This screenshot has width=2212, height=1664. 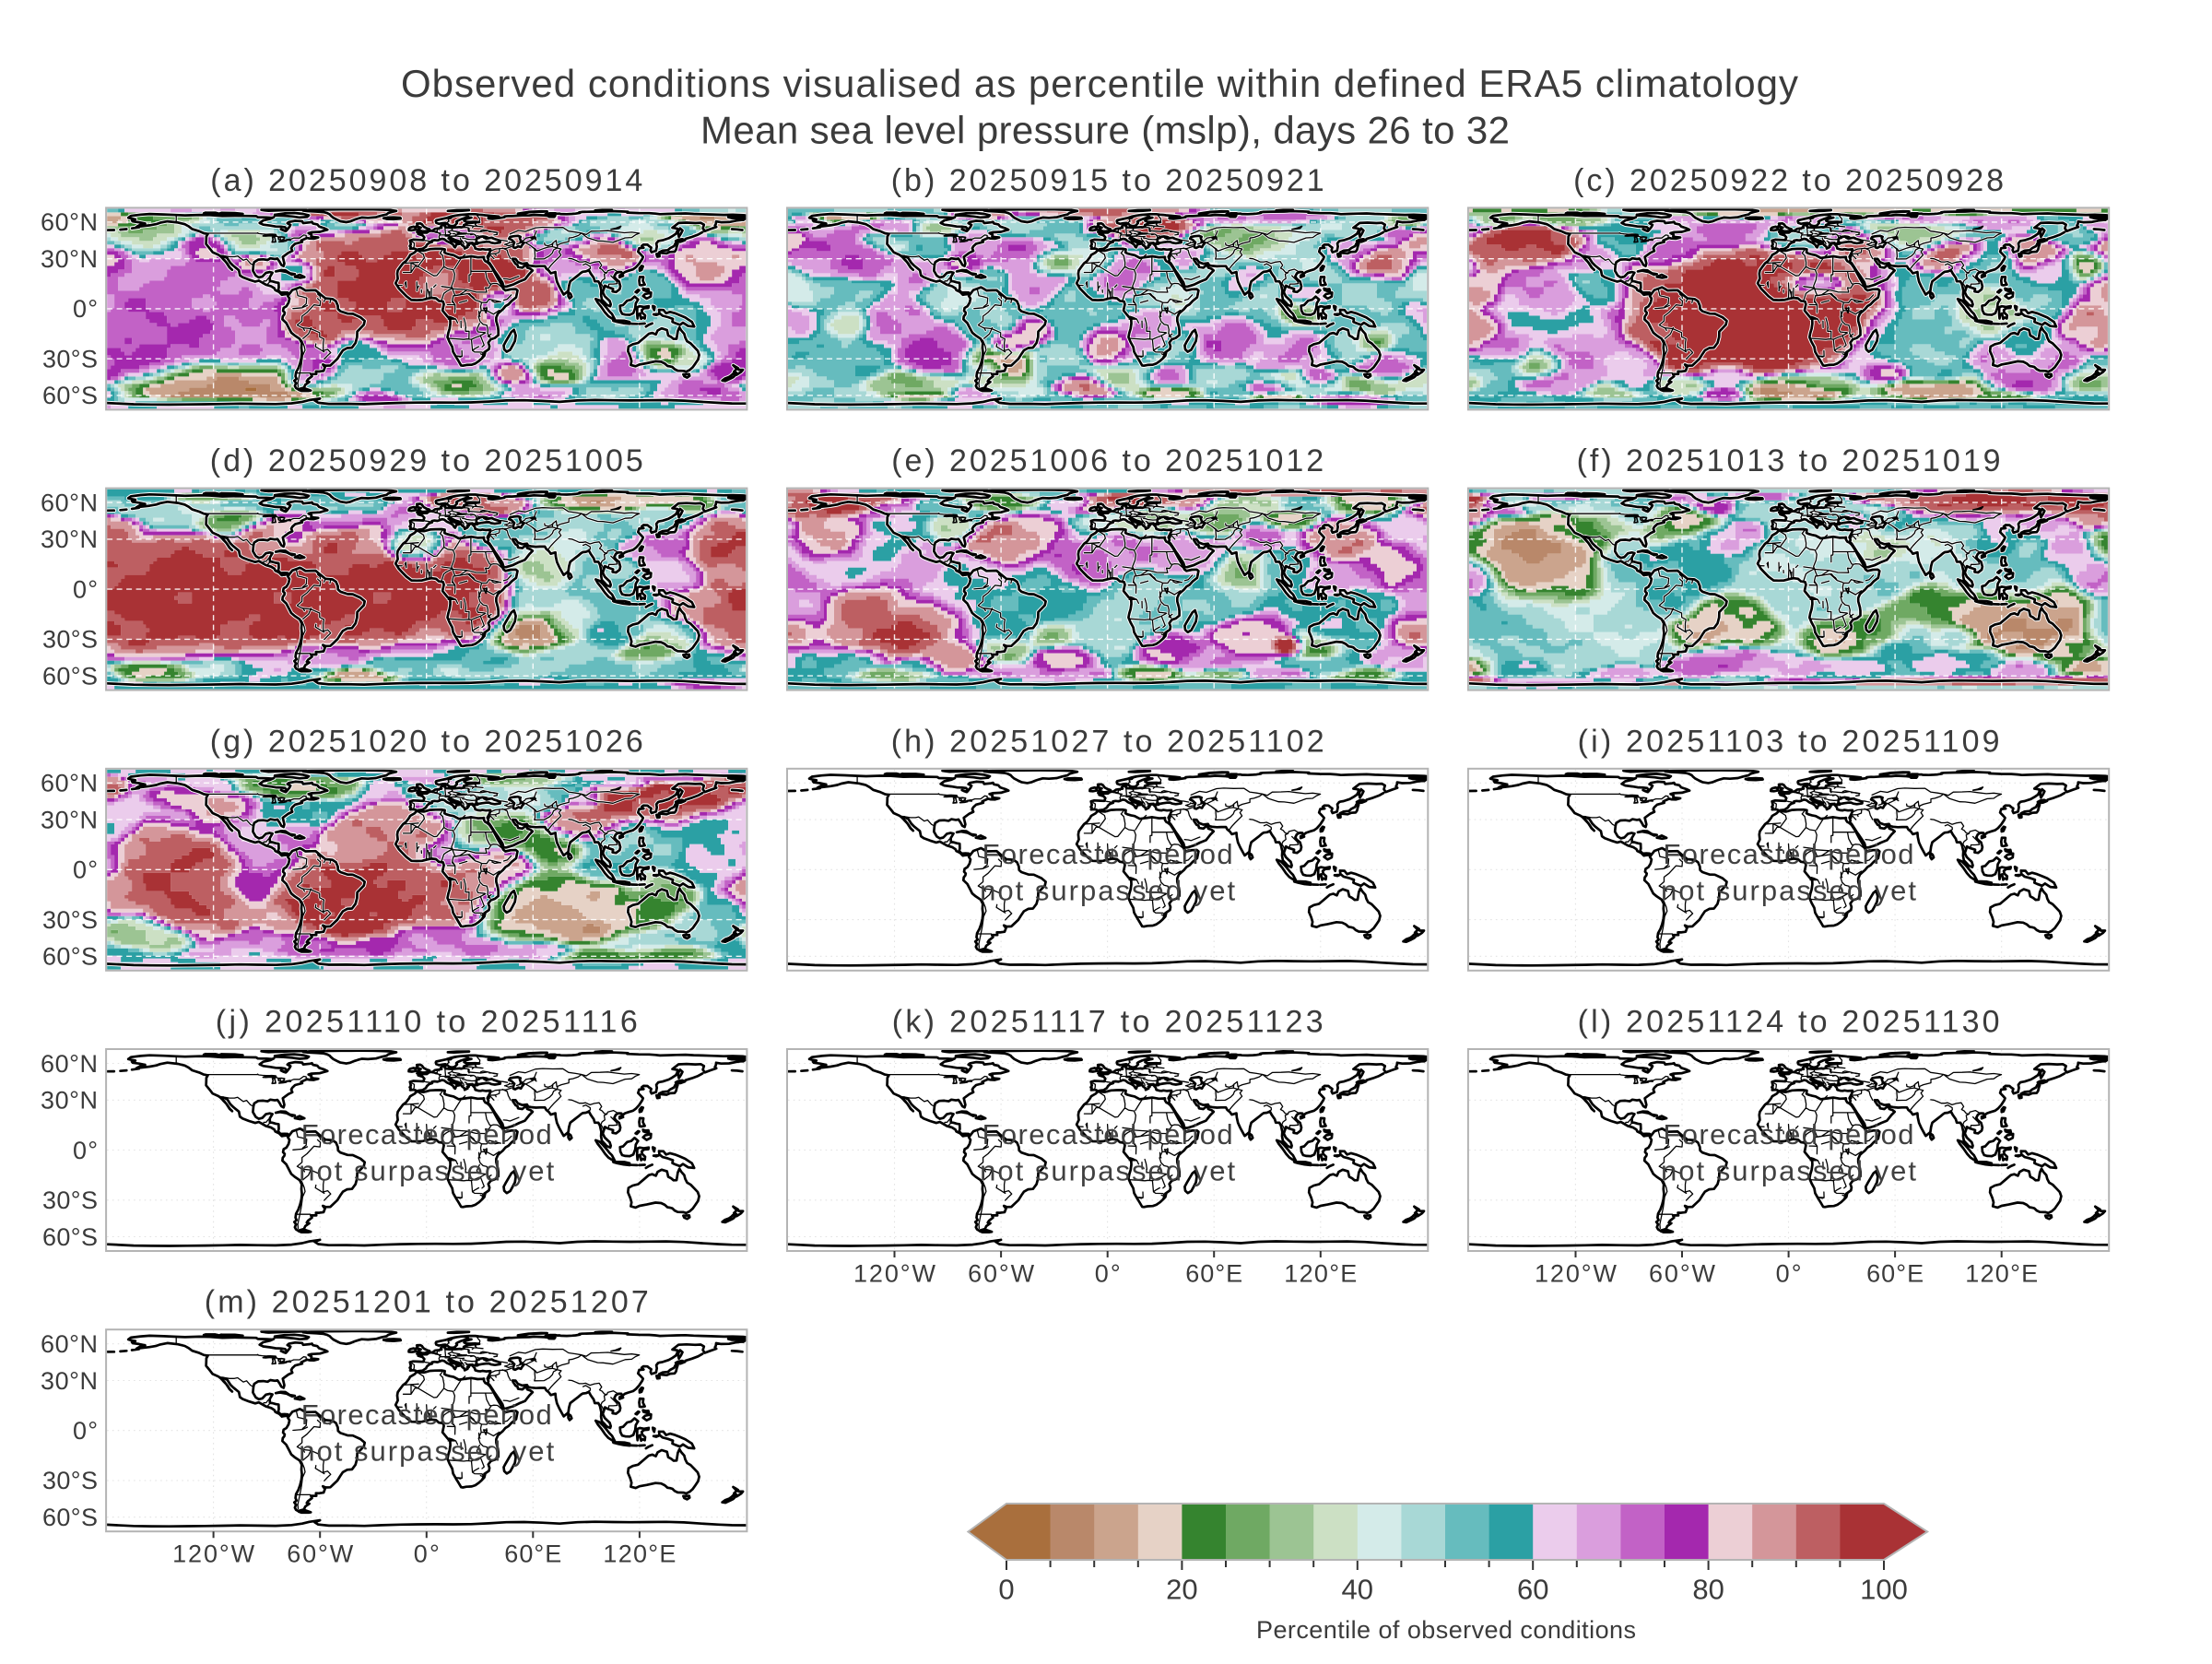 What do you see at coordinates (1107, 180) in the screenshot?
I see `svg-text: (b) 20250915 to 20250921` at bounding box center [1107, 180].